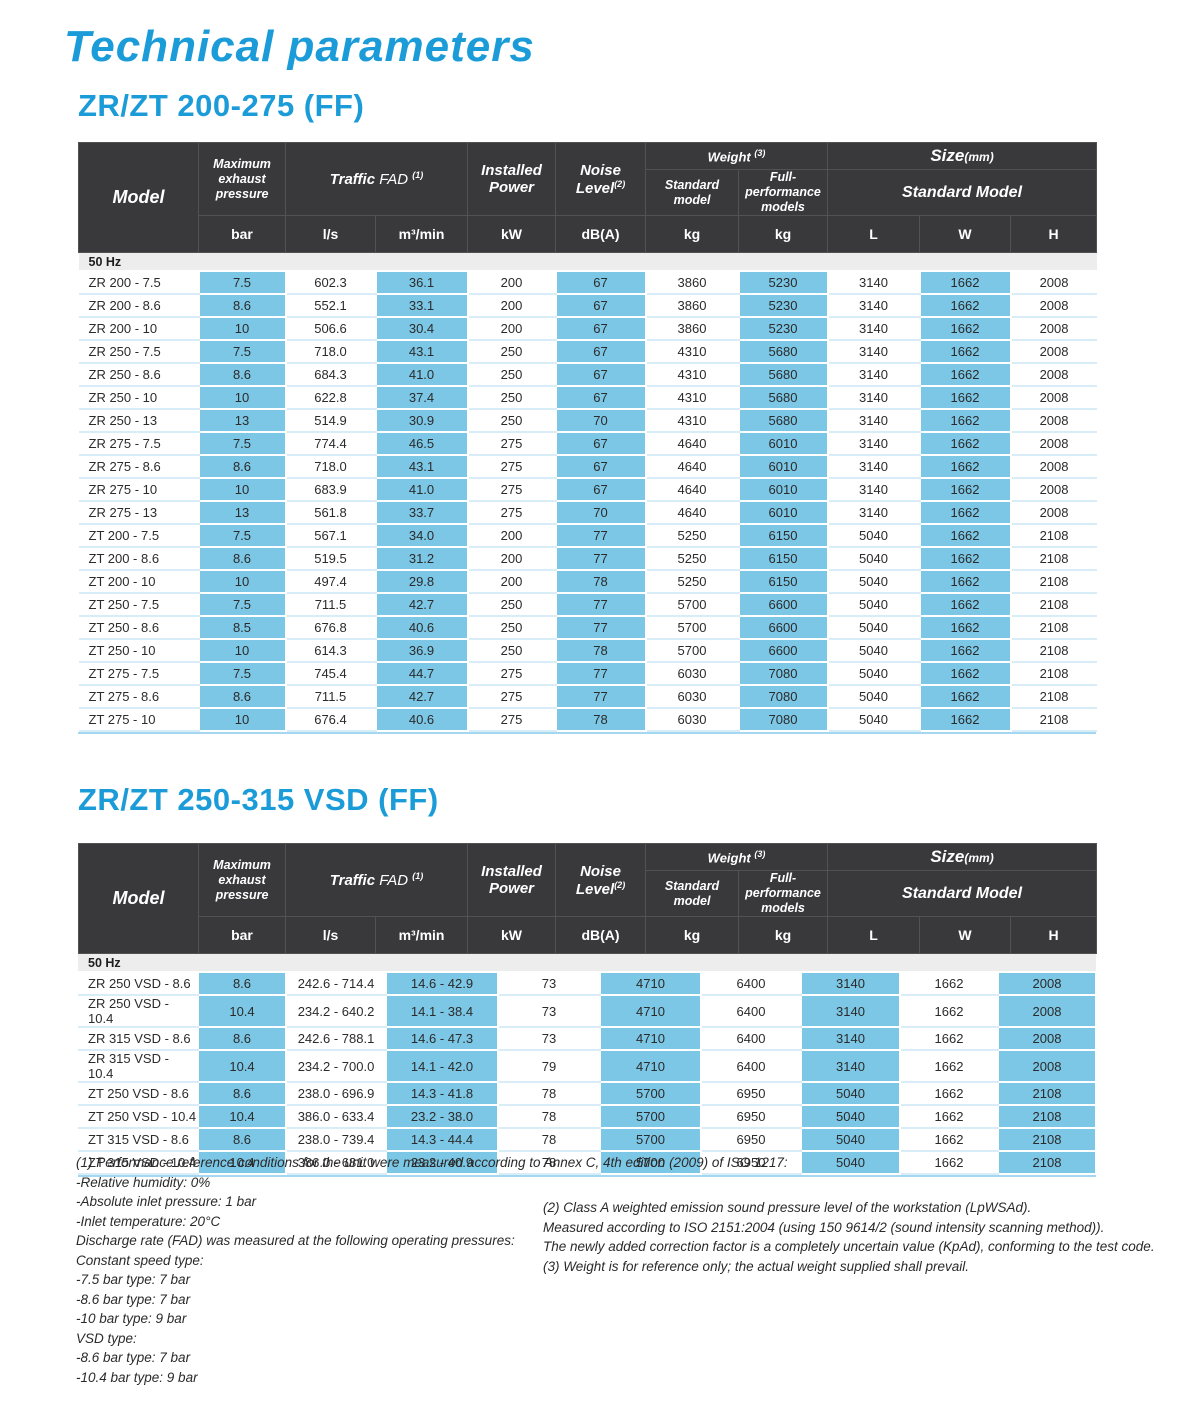 The width and height of the screenshot is (1184, 1404). Describe the element at coordinates (138, 467) in the screenshot. I see `model-cell: ZR 275 - 8.6` at that location.